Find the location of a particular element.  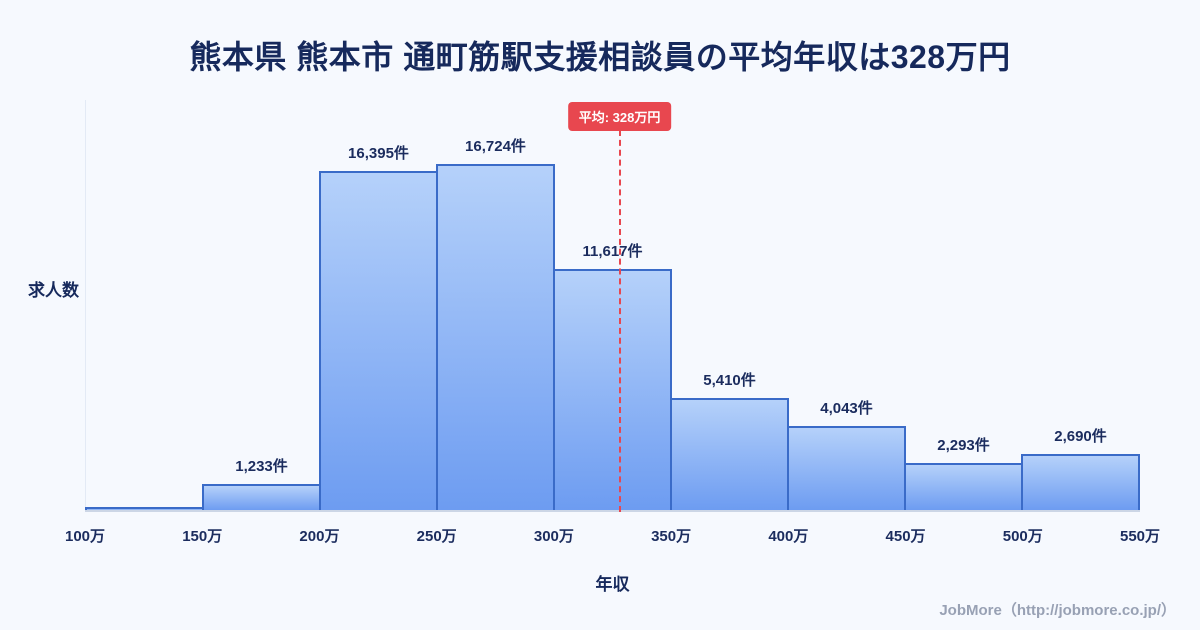

bar-value-label: 2,690件 is located at coordinates (1080, 436).